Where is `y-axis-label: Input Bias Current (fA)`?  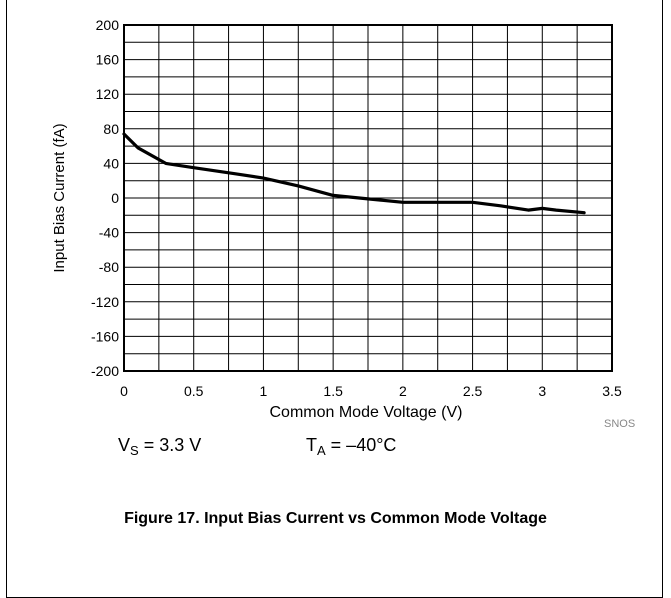
y-axis-label: Input Bias Current (fA) is located at coordinates (59, 197).